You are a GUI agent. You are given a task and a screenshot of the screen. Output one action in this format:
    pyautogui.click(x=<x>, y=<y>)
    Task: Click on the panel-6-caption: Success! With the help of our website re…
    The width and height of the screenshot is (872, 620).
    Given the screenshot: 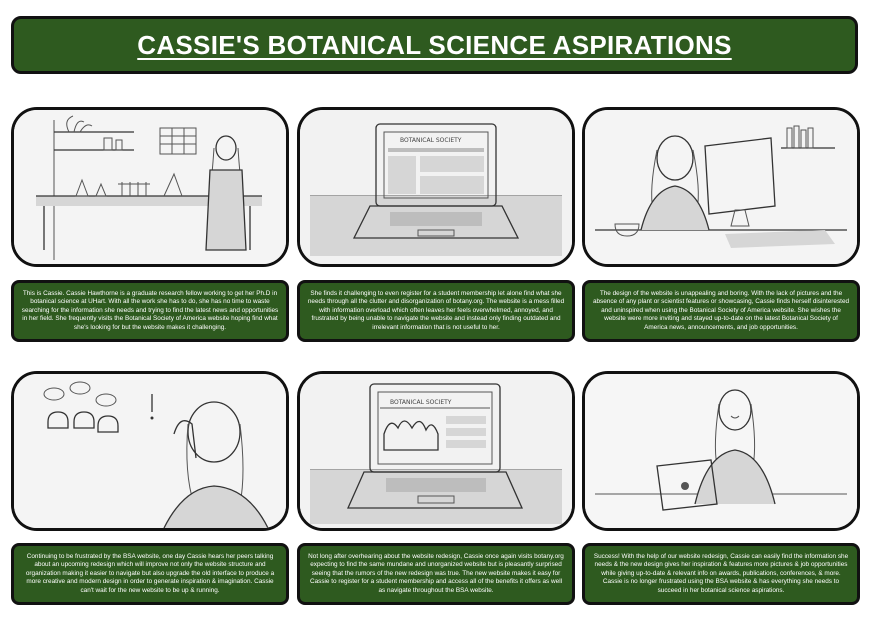 What is the action you would take?
    pyautogui.click(x=721, y=574)
    